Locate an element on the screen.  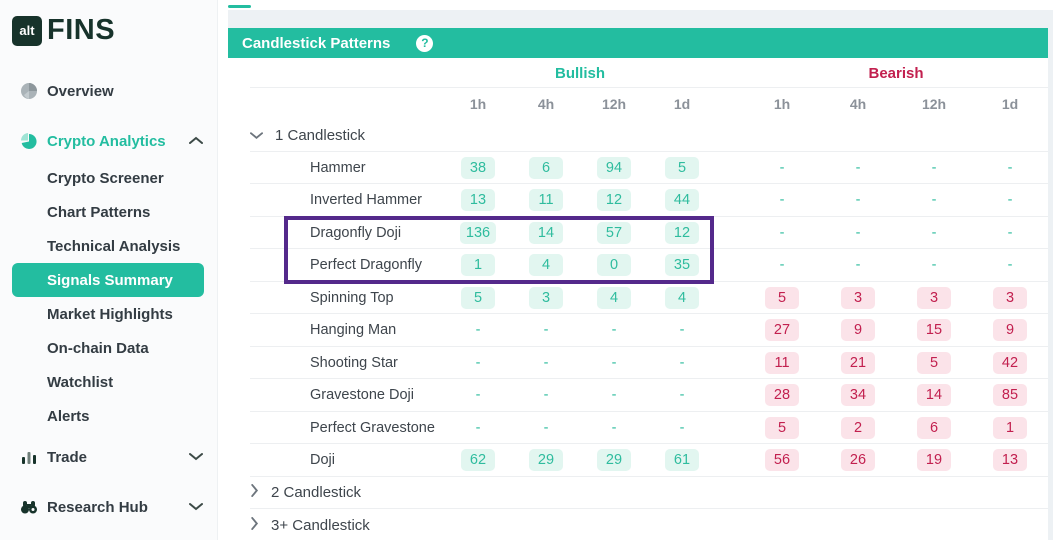
altfins-logo: alt FINS is located at coordinates (114, 30).